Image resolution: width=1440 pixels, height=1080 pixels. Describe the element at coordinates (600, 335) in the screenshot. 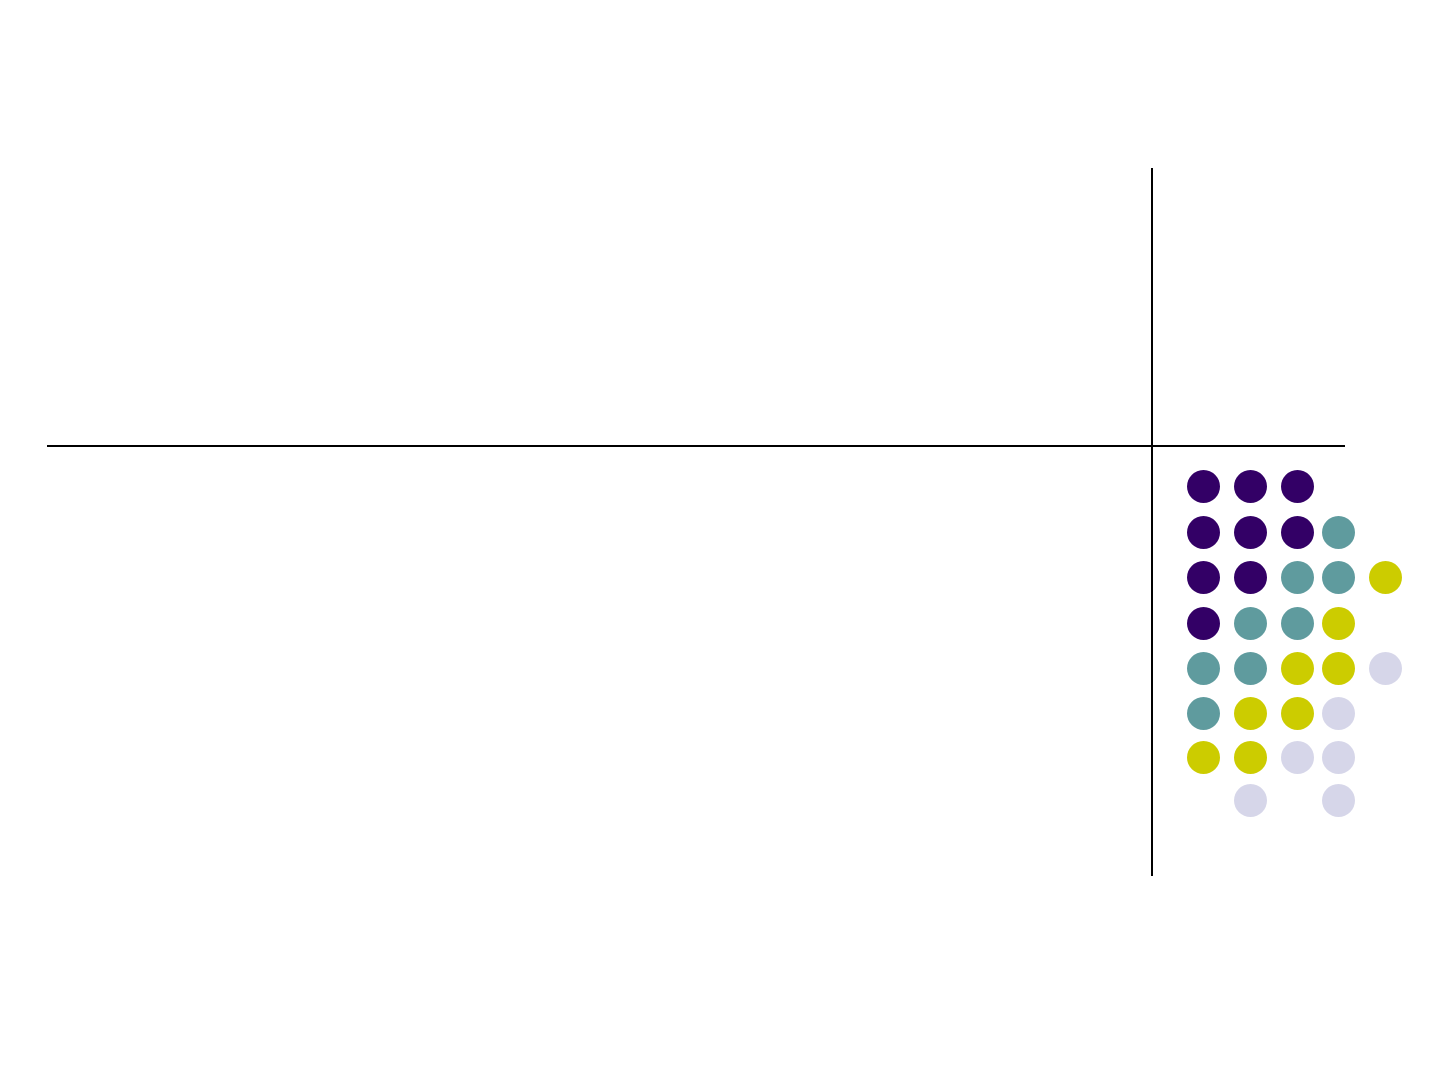

I see `slide-title-placeholder` at that location.